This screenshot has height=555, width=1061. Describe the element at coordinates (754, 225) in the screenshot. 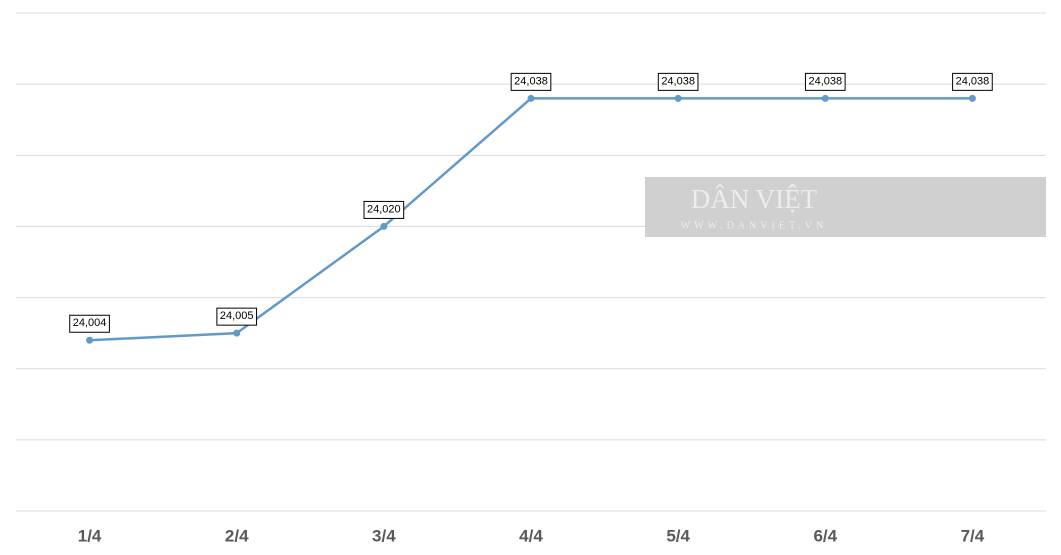

I see `watermark-subtitle: WWW.DANVIET.VN` at that location.